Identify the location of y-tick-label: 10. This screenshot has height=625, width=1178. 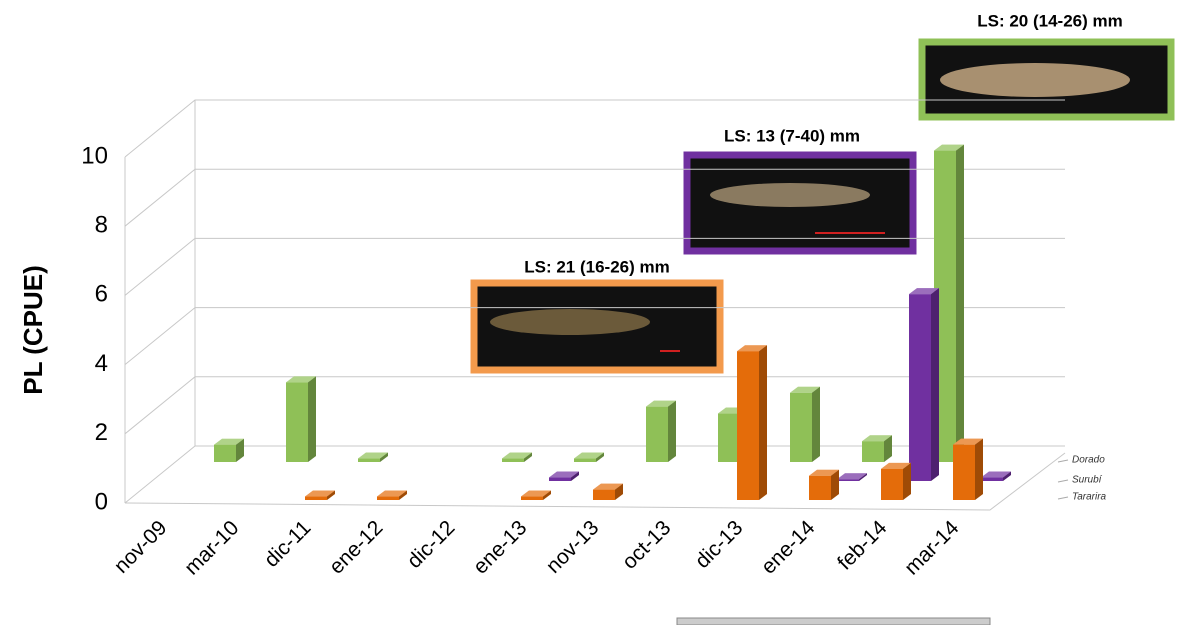
(94, 155).